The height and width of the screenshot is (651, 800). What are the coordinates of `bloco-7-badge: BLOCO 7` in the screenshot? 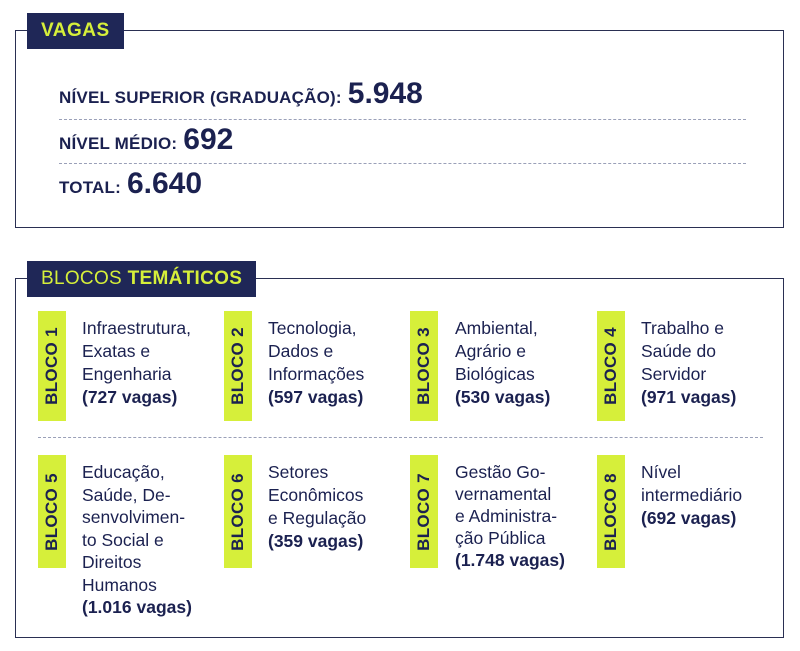 It's located at (424, 511).